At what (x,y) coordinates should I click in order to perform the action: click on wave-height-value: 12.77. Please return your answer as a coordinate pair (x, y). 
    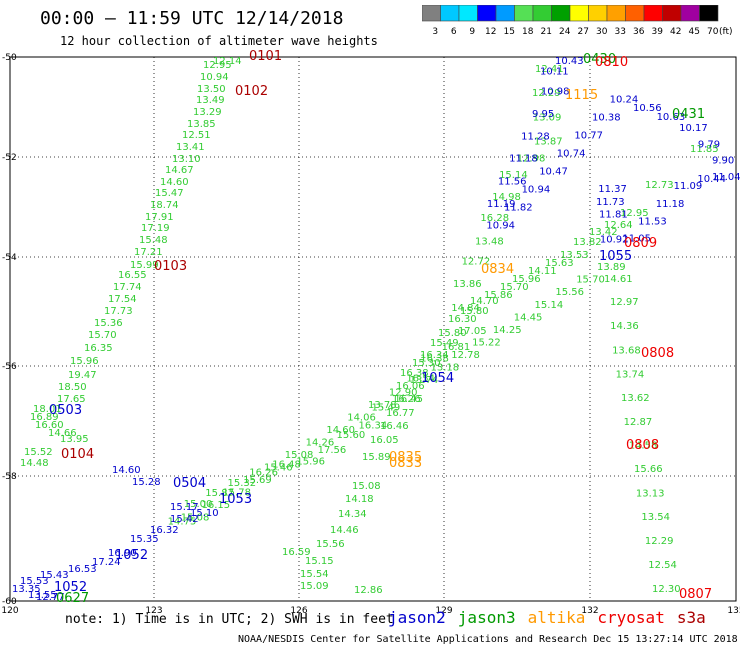
    Looking at the image, I should click on (50, 597).